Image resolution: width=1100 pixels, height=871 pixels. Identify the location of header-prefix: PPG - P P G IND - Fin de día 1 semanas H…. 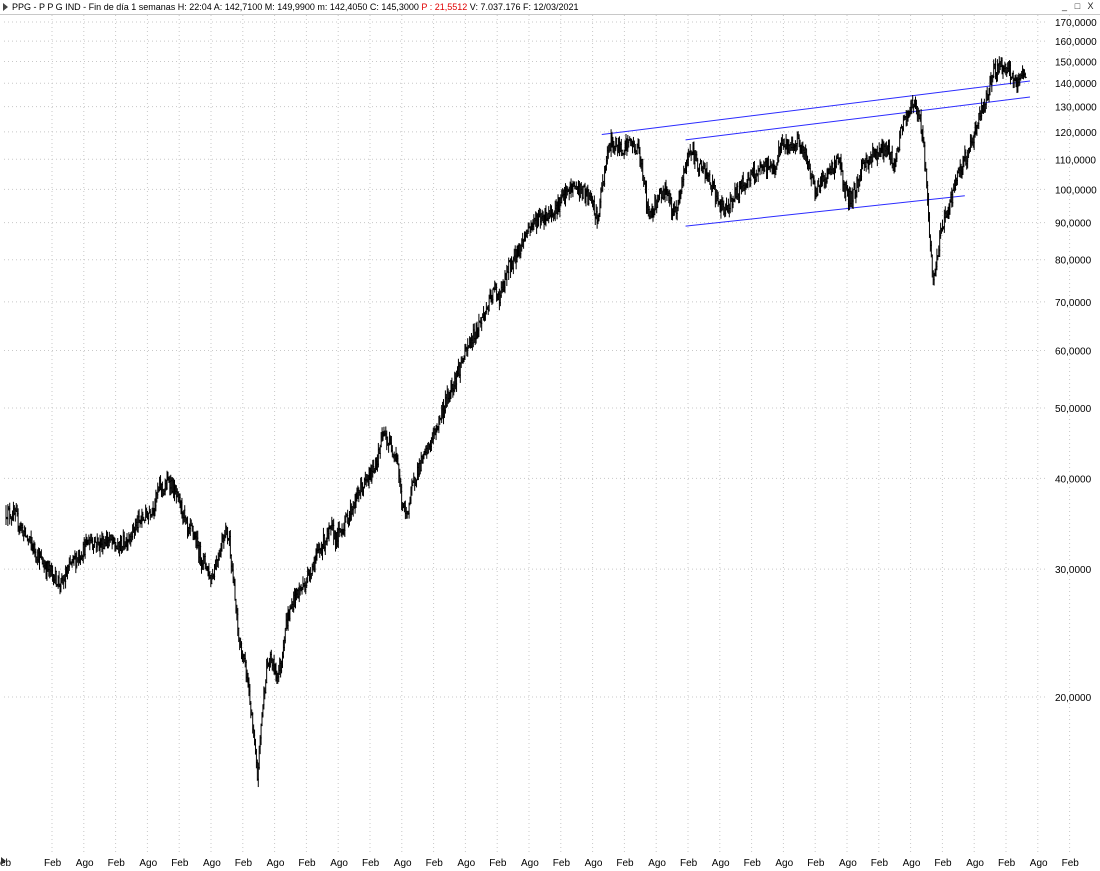
(217, 7).